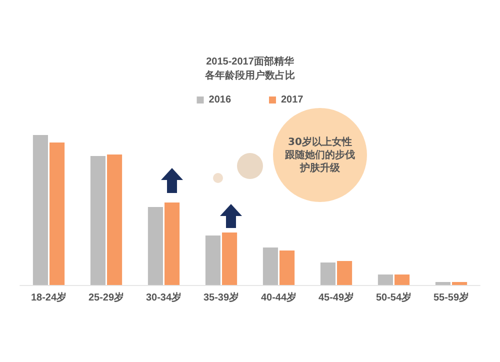 The width and height of the screenshot is (500, 362). I want to click on legend-label: 2016, so click(220, 100).